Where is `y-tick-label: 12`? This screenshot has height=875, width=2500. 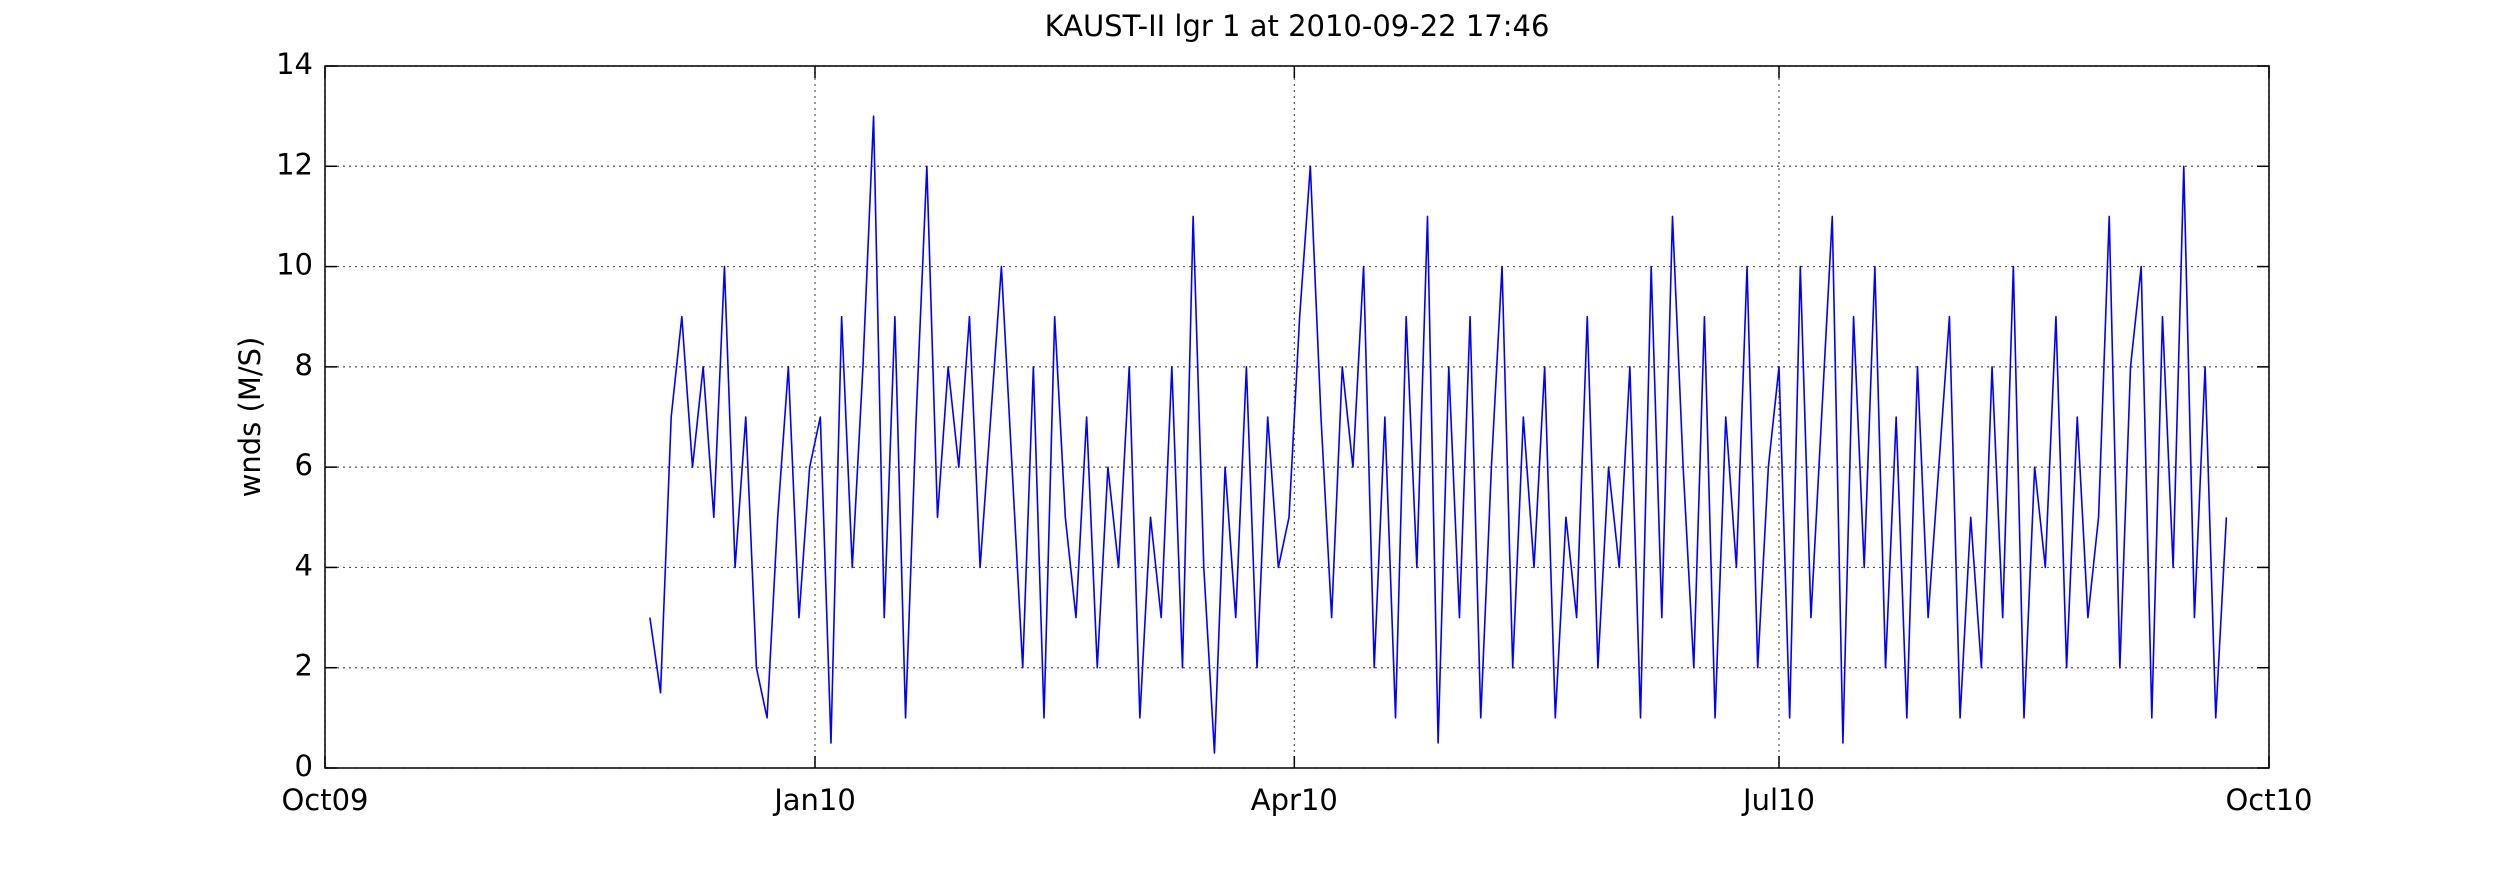
y-tick-label: 12 is located at coordinates (294, 164).